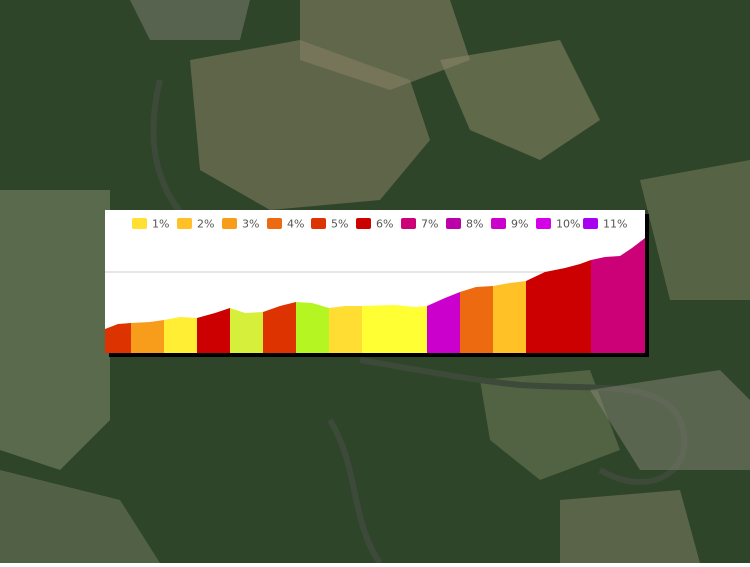 This screenshot has height=567, width=750. Describe the element at coordinates (375, 295) in the screenshot. I see `profile-area` at that location.